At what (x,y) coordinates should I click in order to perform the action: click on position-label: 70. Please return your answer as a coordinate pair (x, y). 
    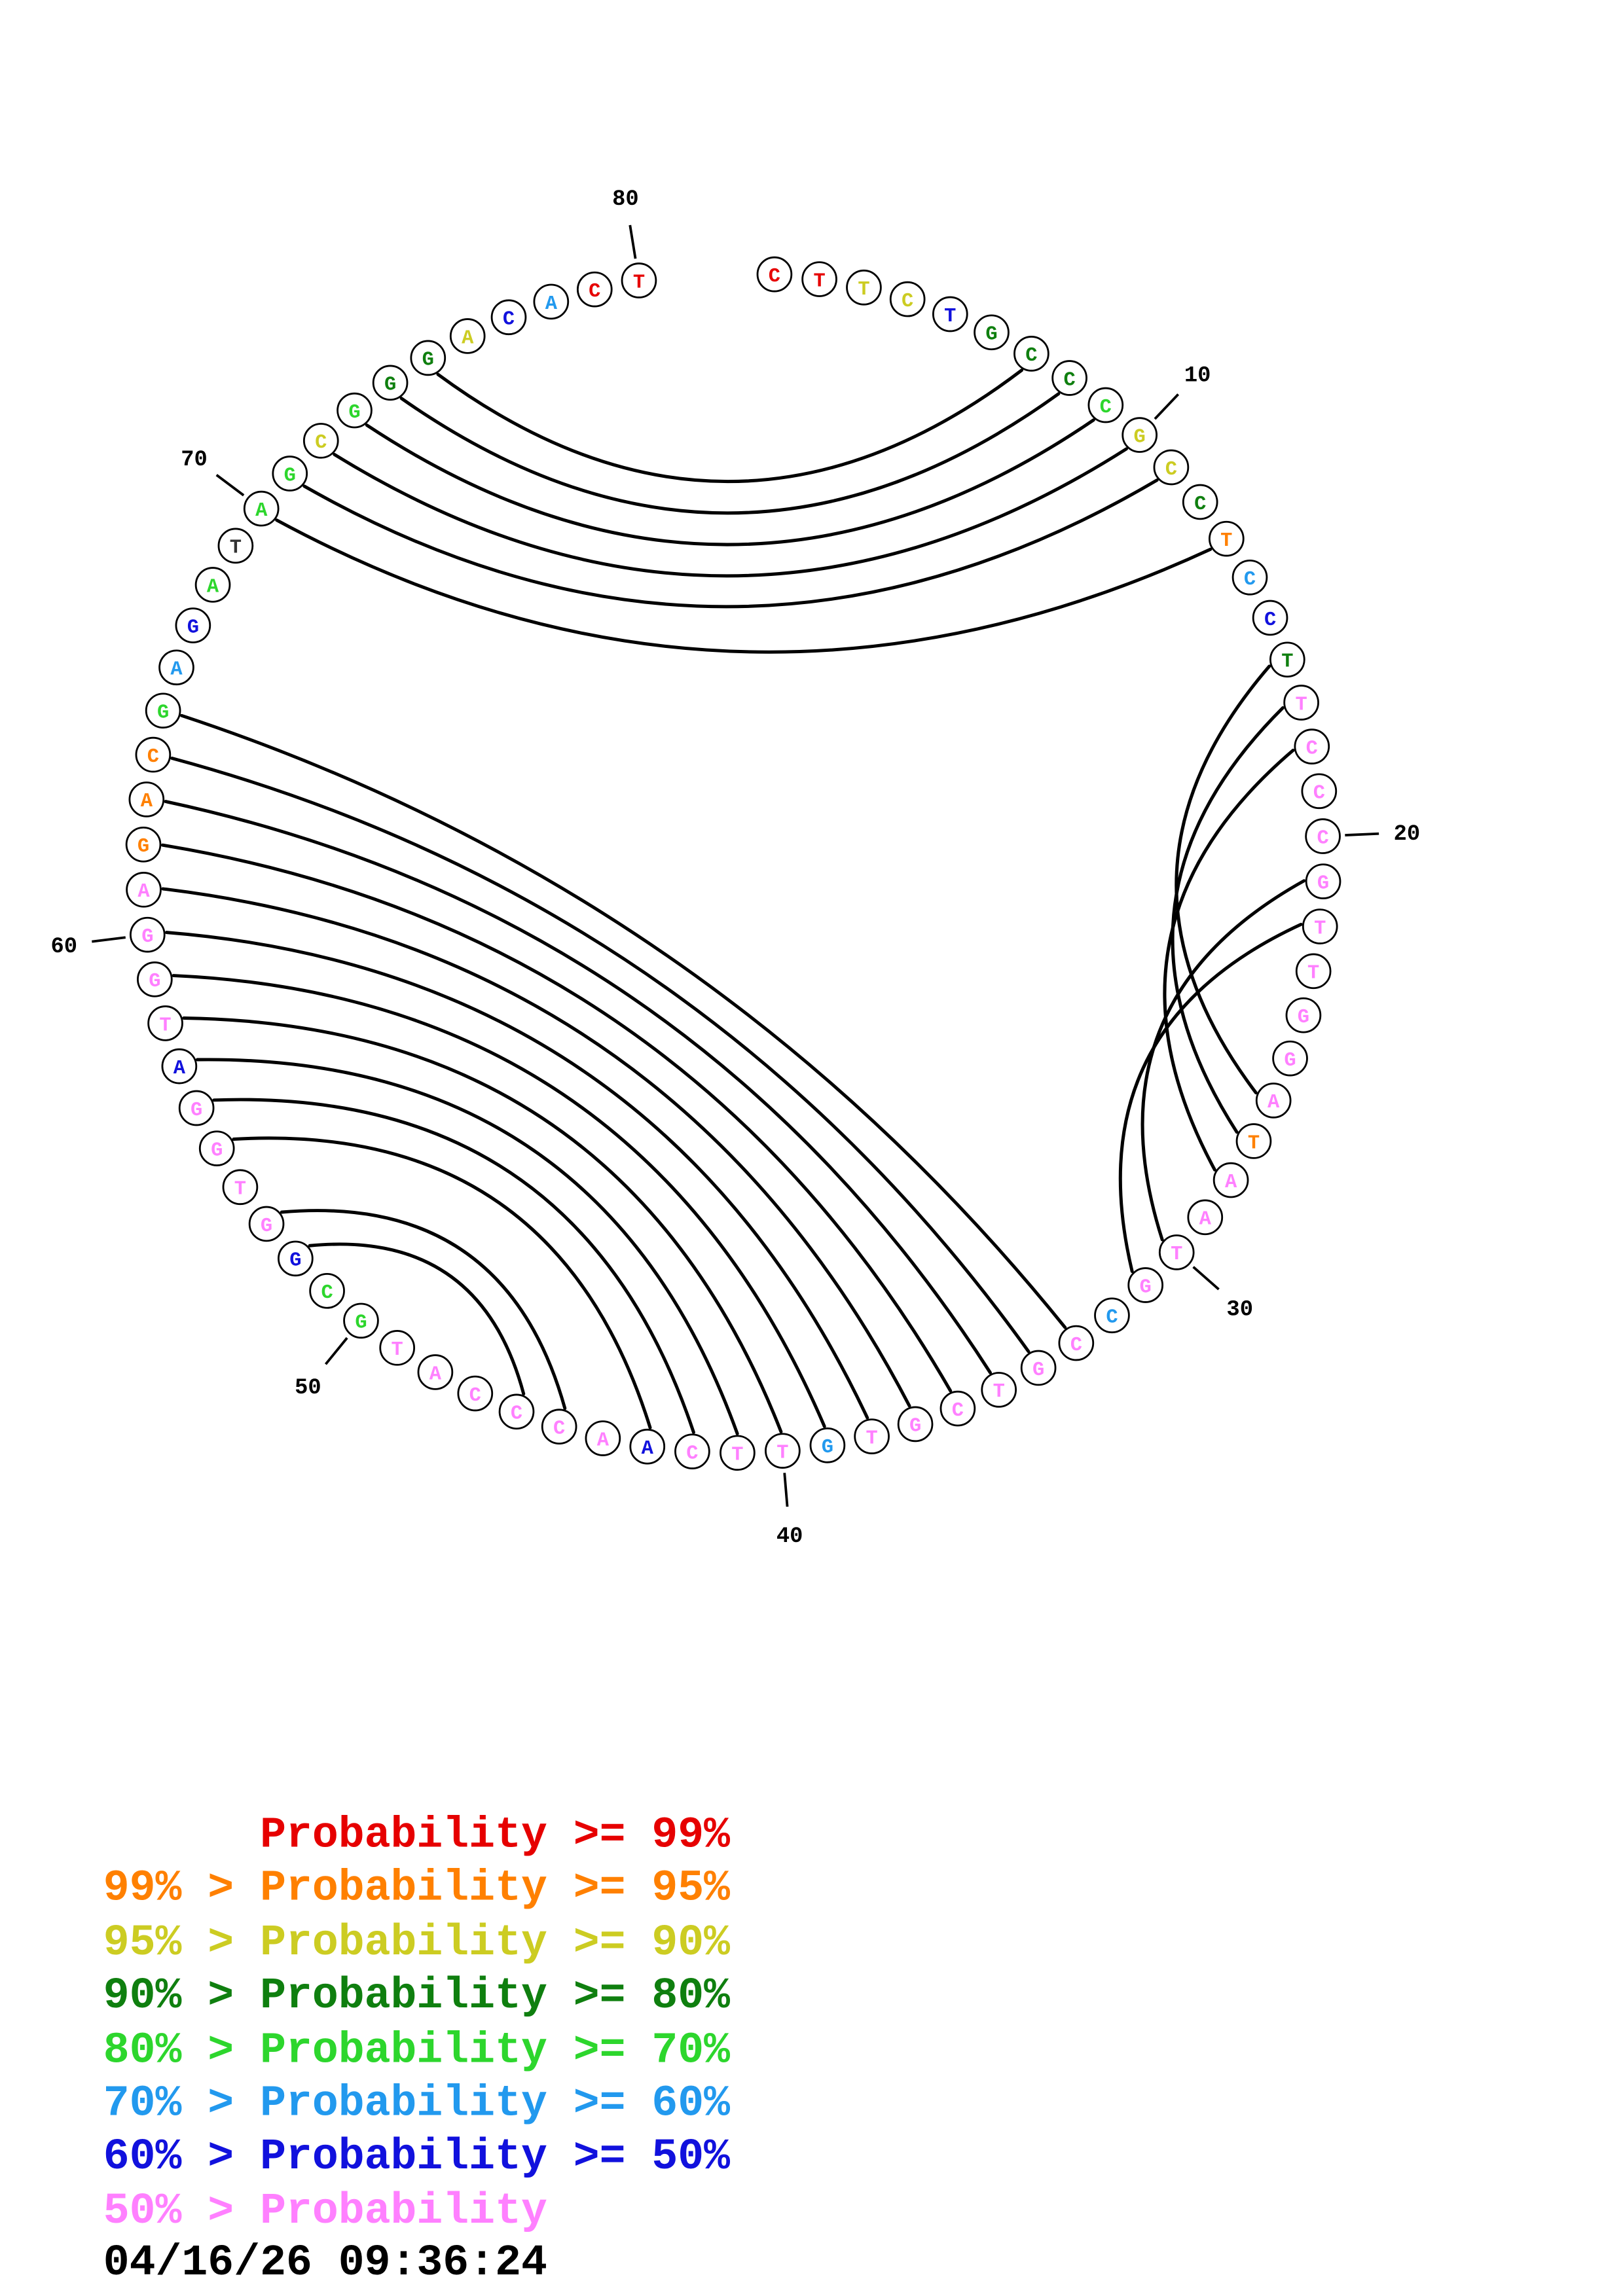
    Looking at the image, I should click on (194, 460).